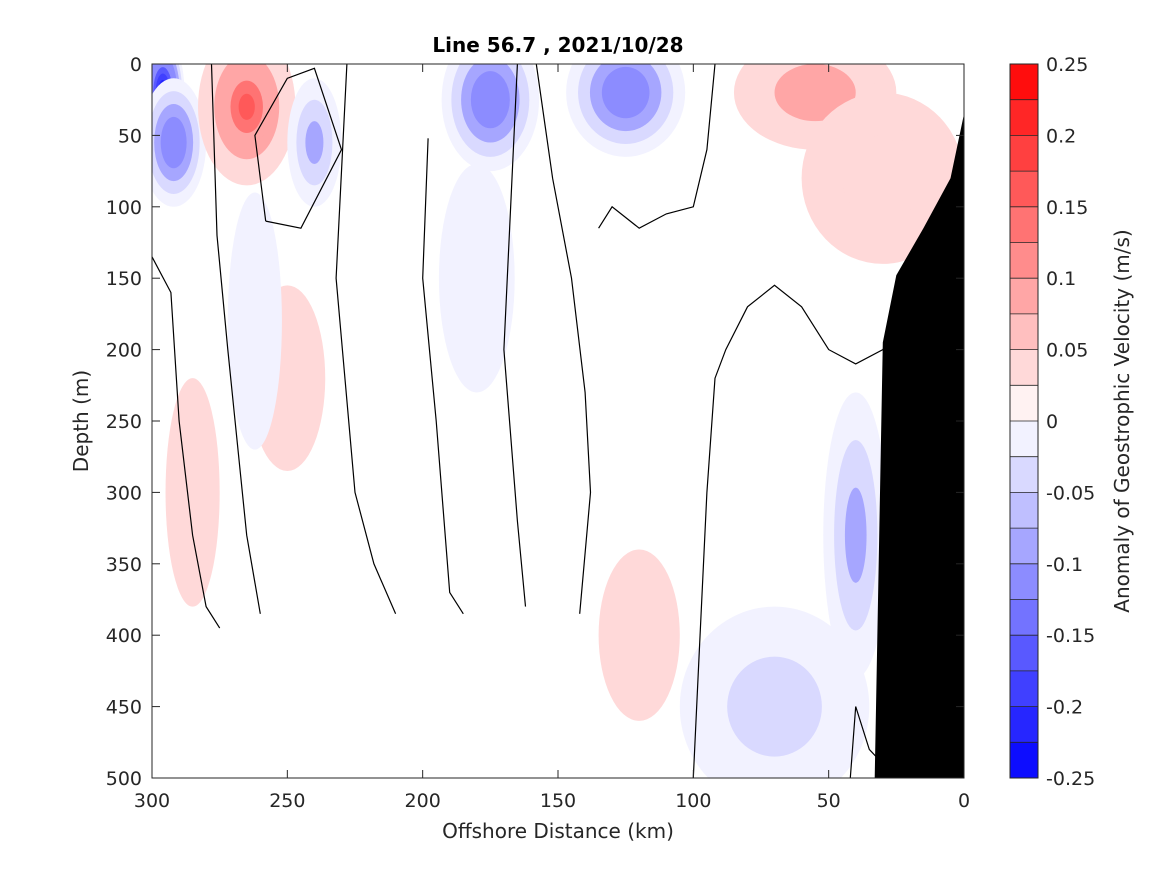 The image size is (1167, 875). I want to click on x-tick-label-1: 250, so click(287, 801).